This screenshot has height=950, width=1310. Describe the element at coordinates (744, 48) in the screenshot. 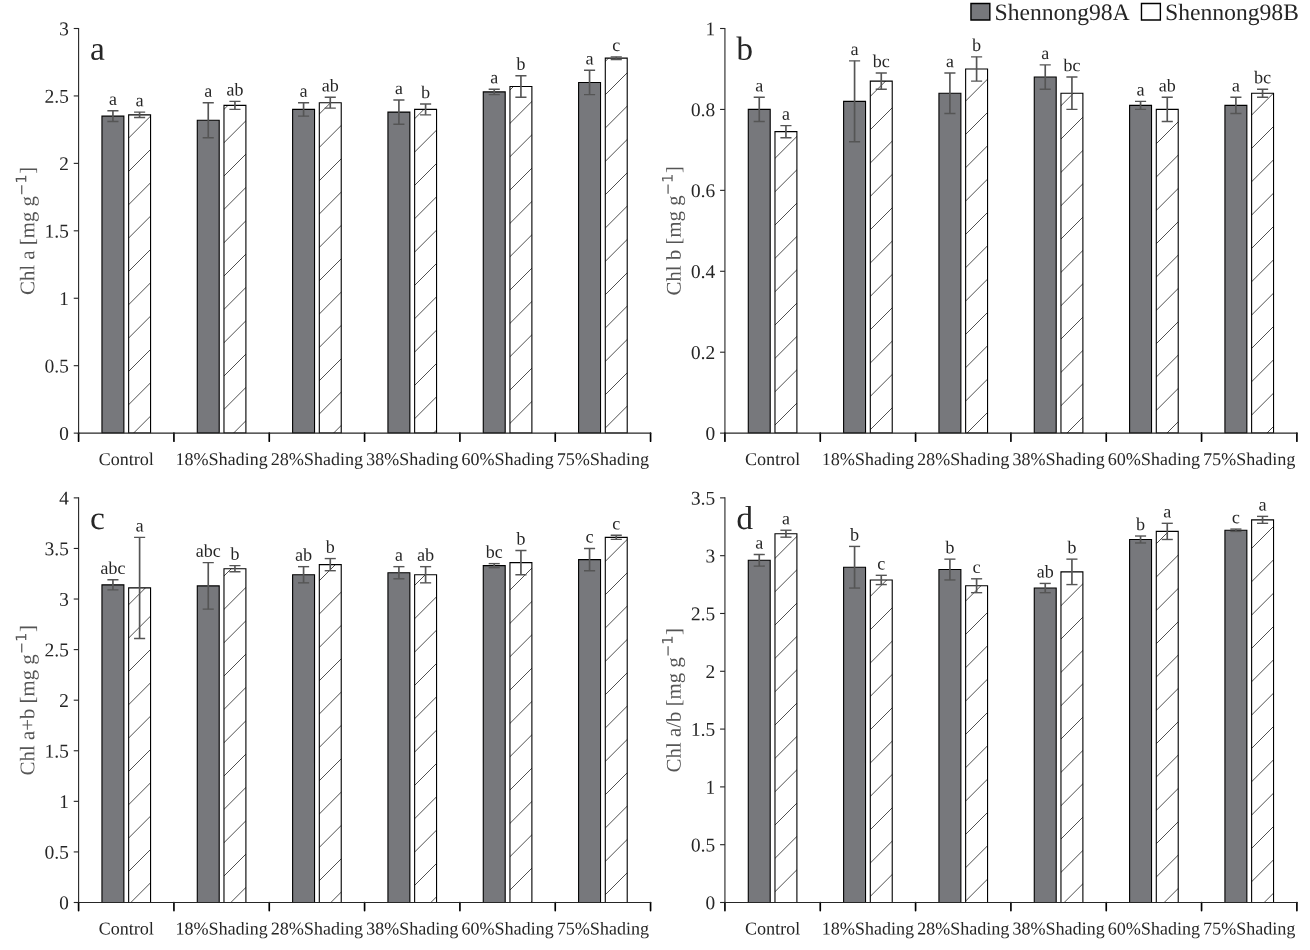

I see `chart-title: b` at that location.